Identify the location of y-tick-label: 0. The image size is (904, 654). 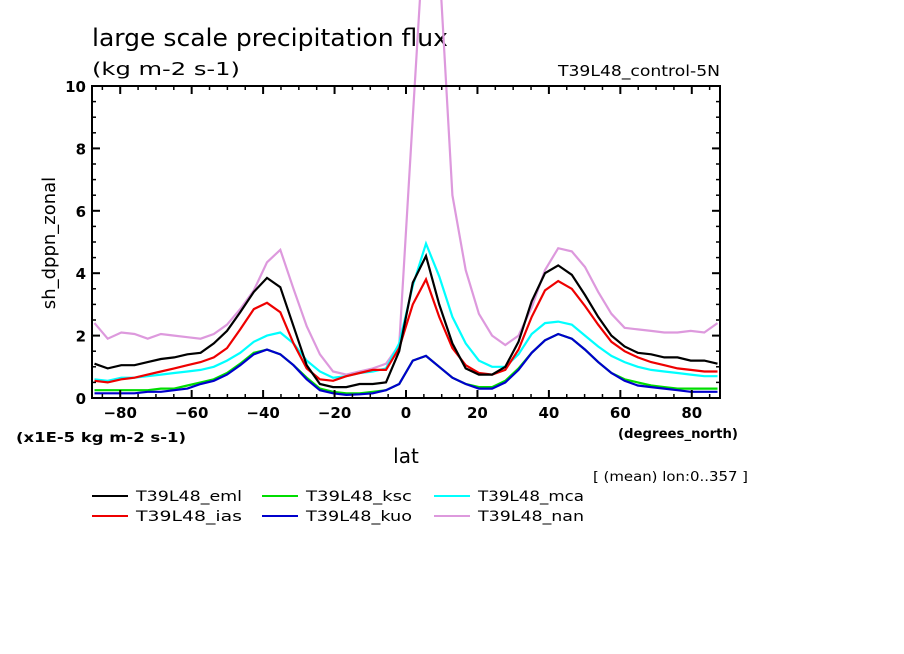
(81, 399).